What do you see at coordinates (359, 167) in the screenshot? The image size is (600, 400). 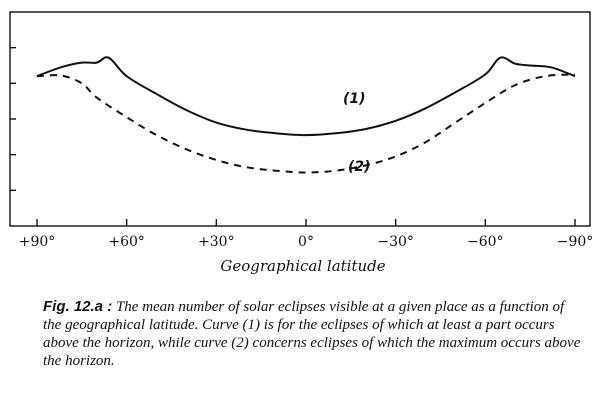 I see `curve-2-label: (2)` at bounding box center [359, 167].